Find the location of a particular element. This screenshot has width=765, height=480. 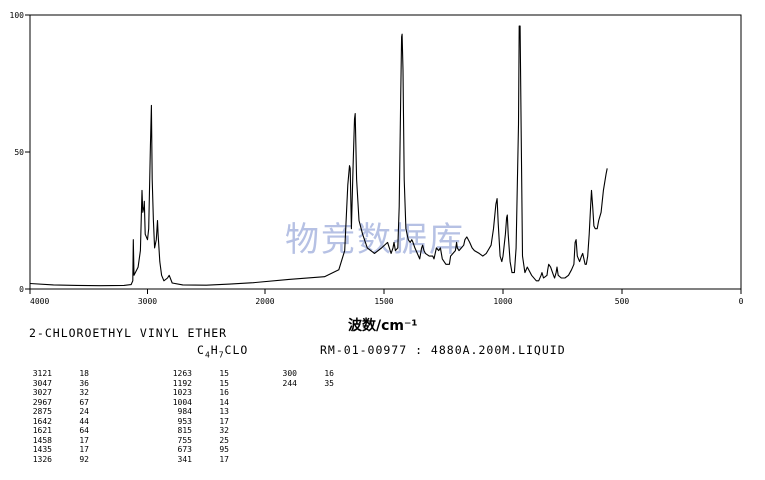

x-tick-label: 1500 is located at coordinates (383, 301).